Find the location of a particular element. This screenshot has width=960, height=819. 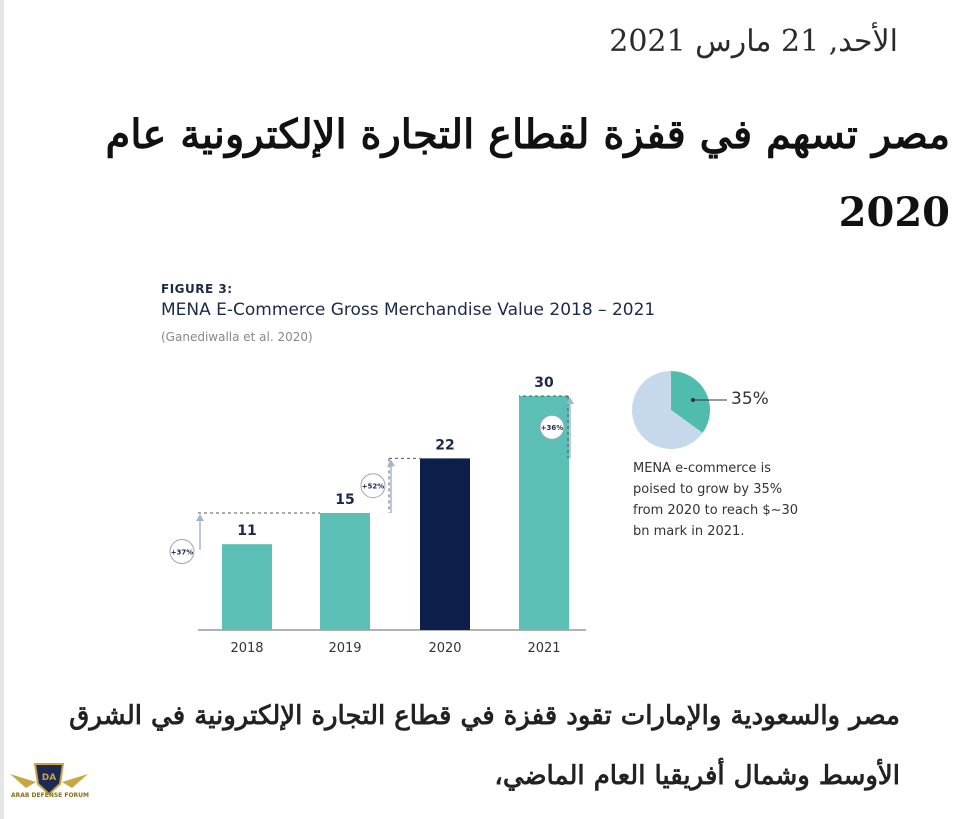

bar-2020 is located at coordinates (445, 544).